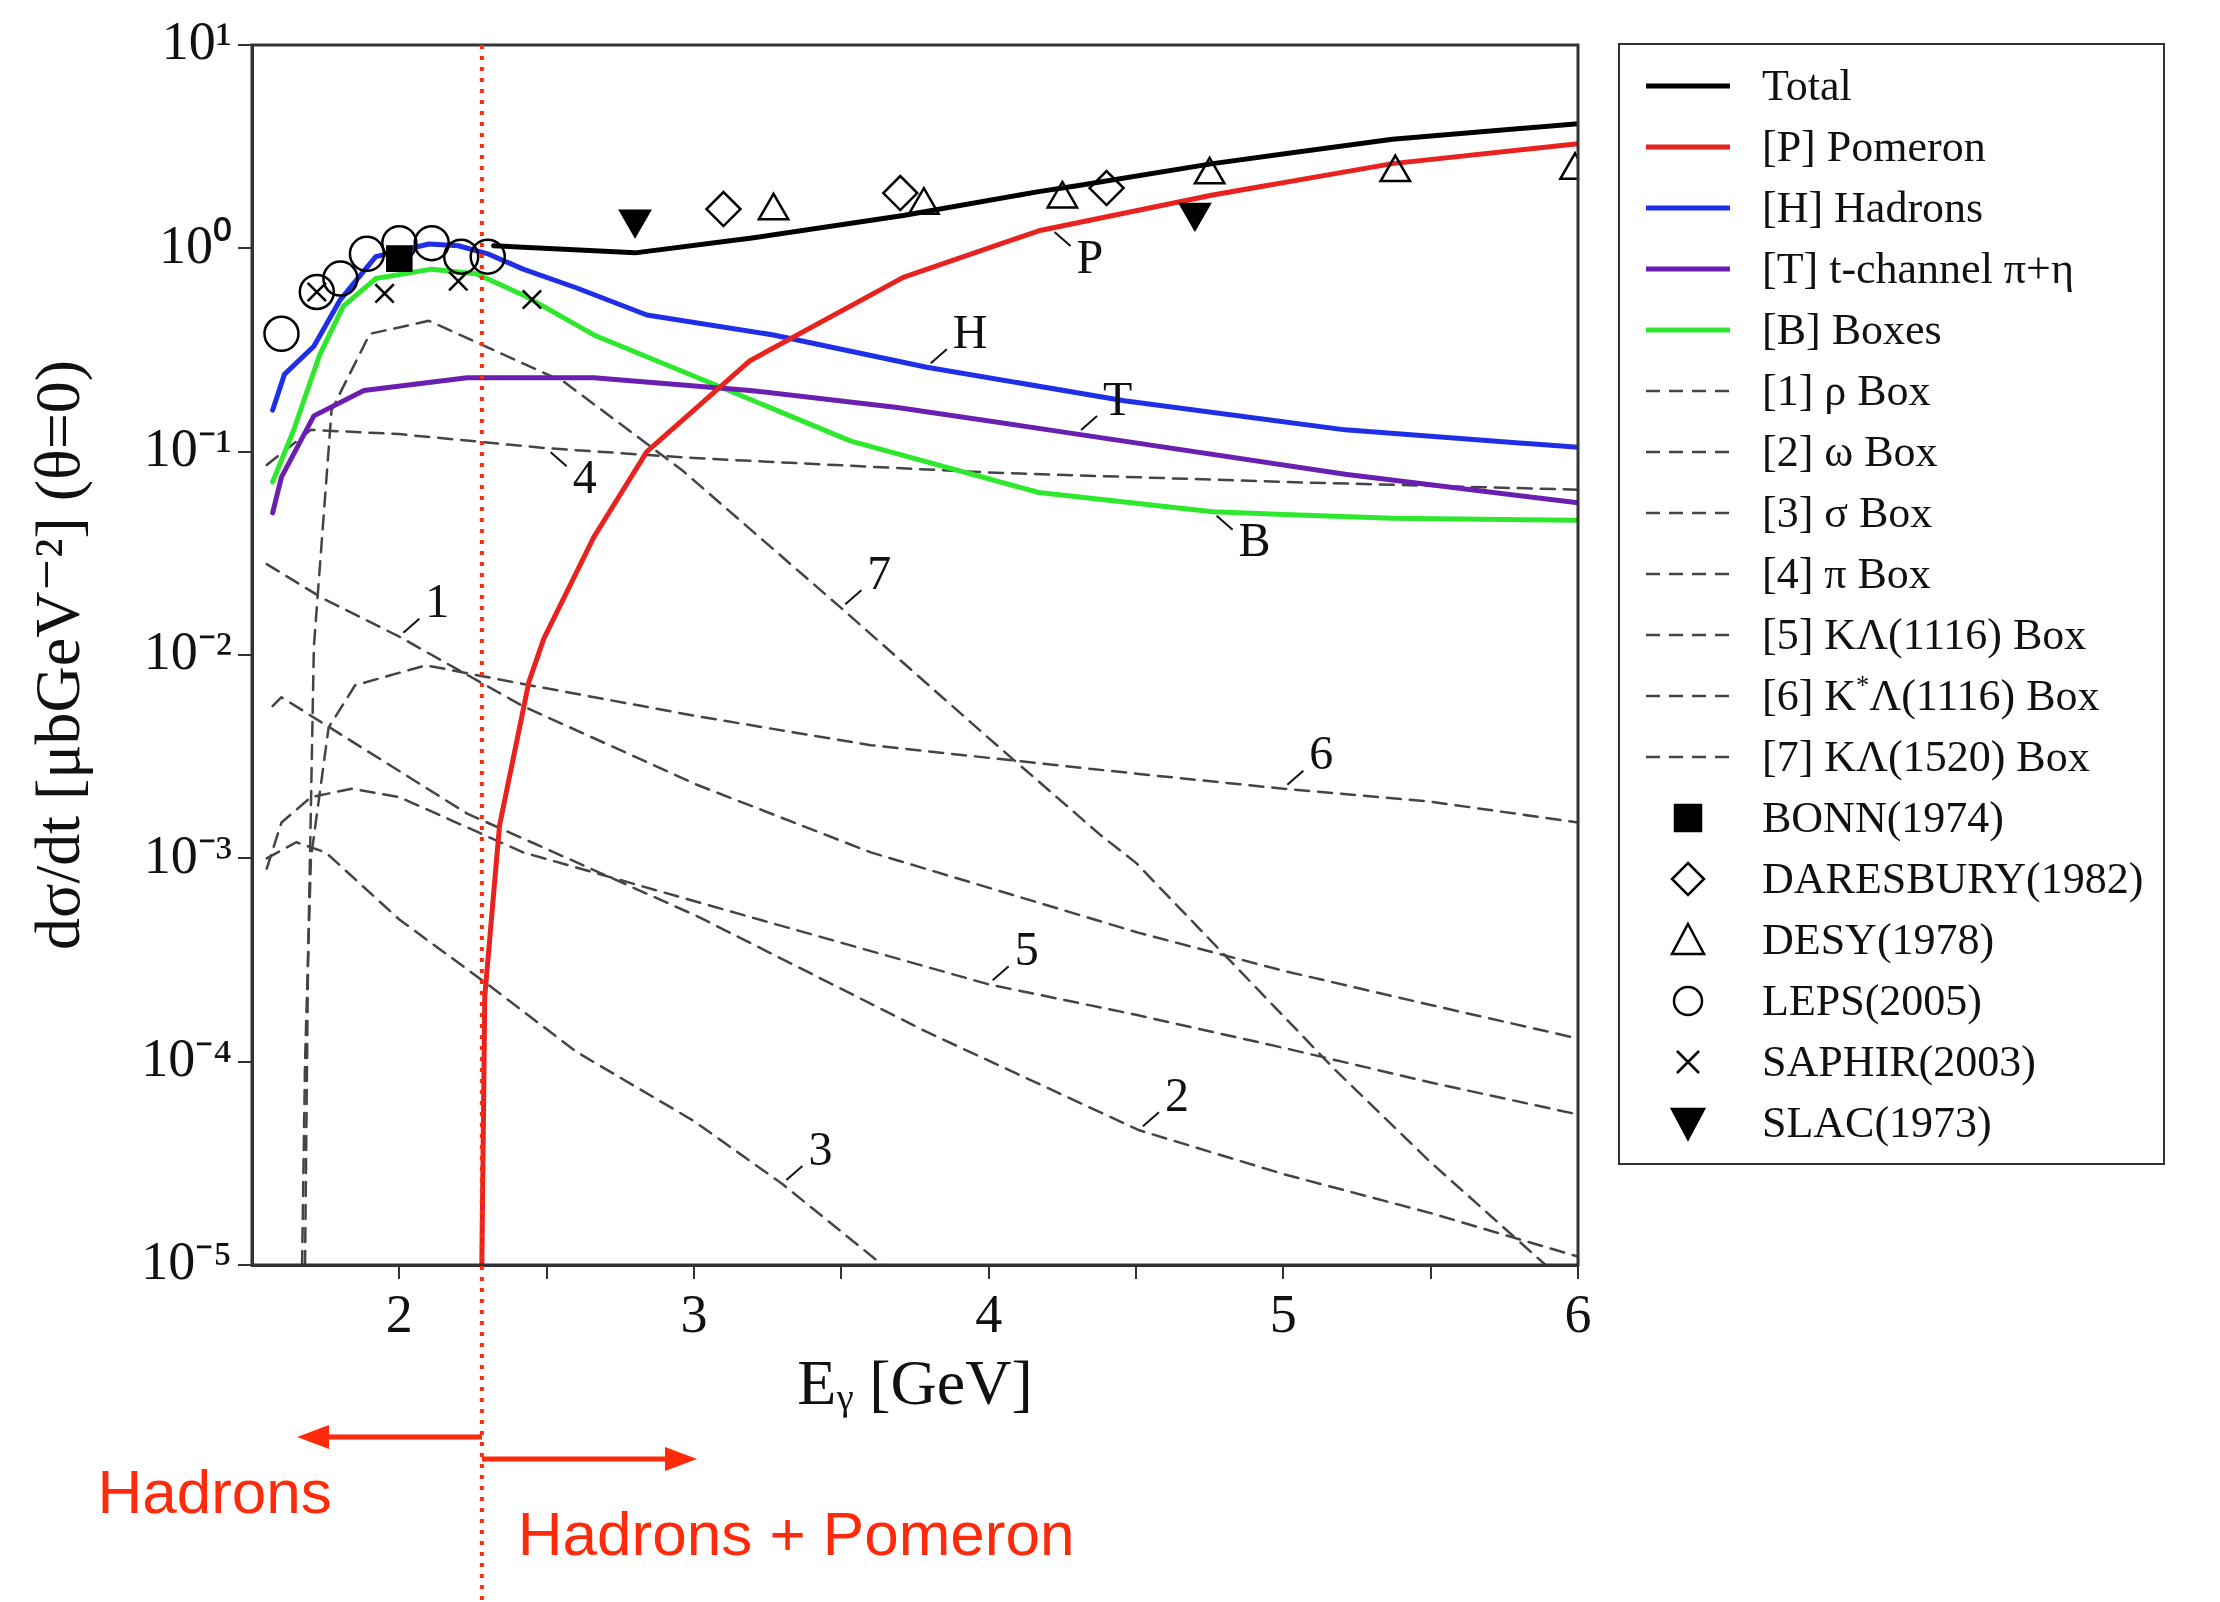 The height and width of the screenshot is (1602, 2220). I want to click on x-tick-label: 3, so click(694, 1313).